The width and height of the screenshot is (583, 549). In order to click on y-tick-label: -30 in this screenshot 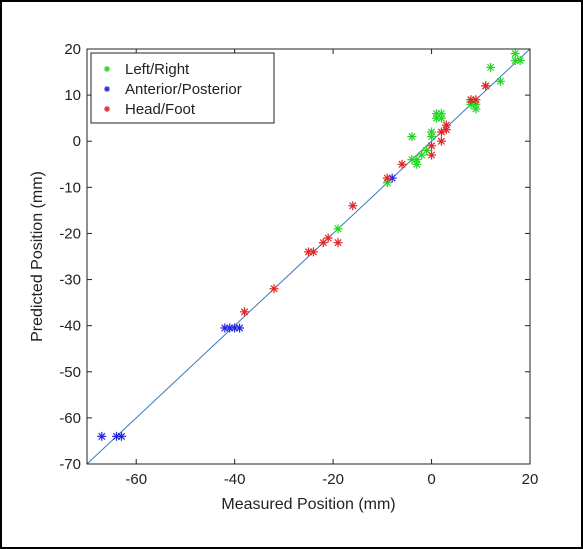, I will do `click(70, 280)`.